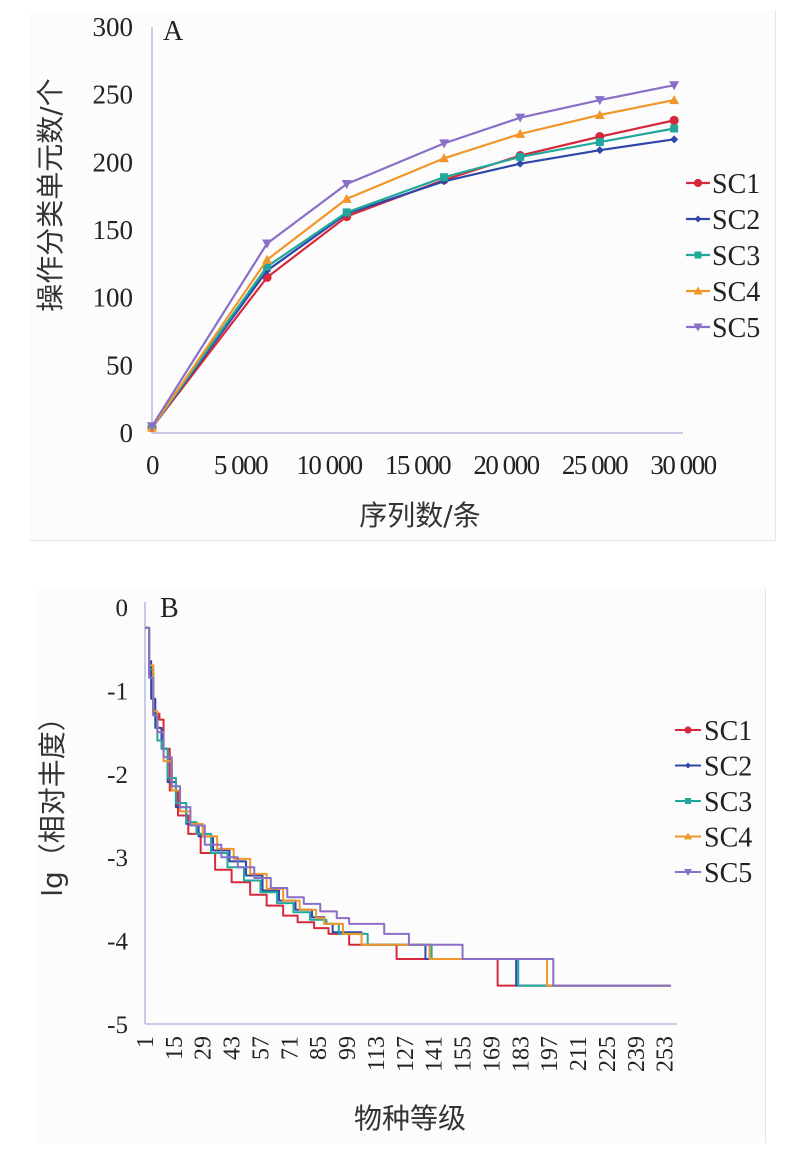 This screenshot has height=1171, width=805. Describe the element at coordinates (119, 365) in the screenshot. I see `y-tick-label-a: 50` at that location.